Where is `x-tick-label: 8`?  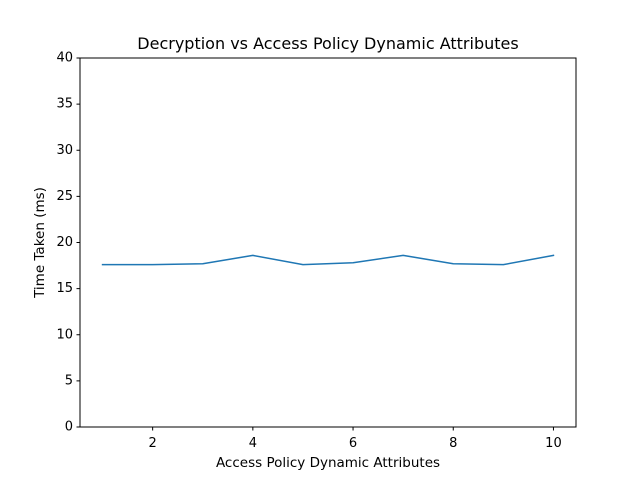 x-tick-label: 8 is located at coordinates (453, 443).